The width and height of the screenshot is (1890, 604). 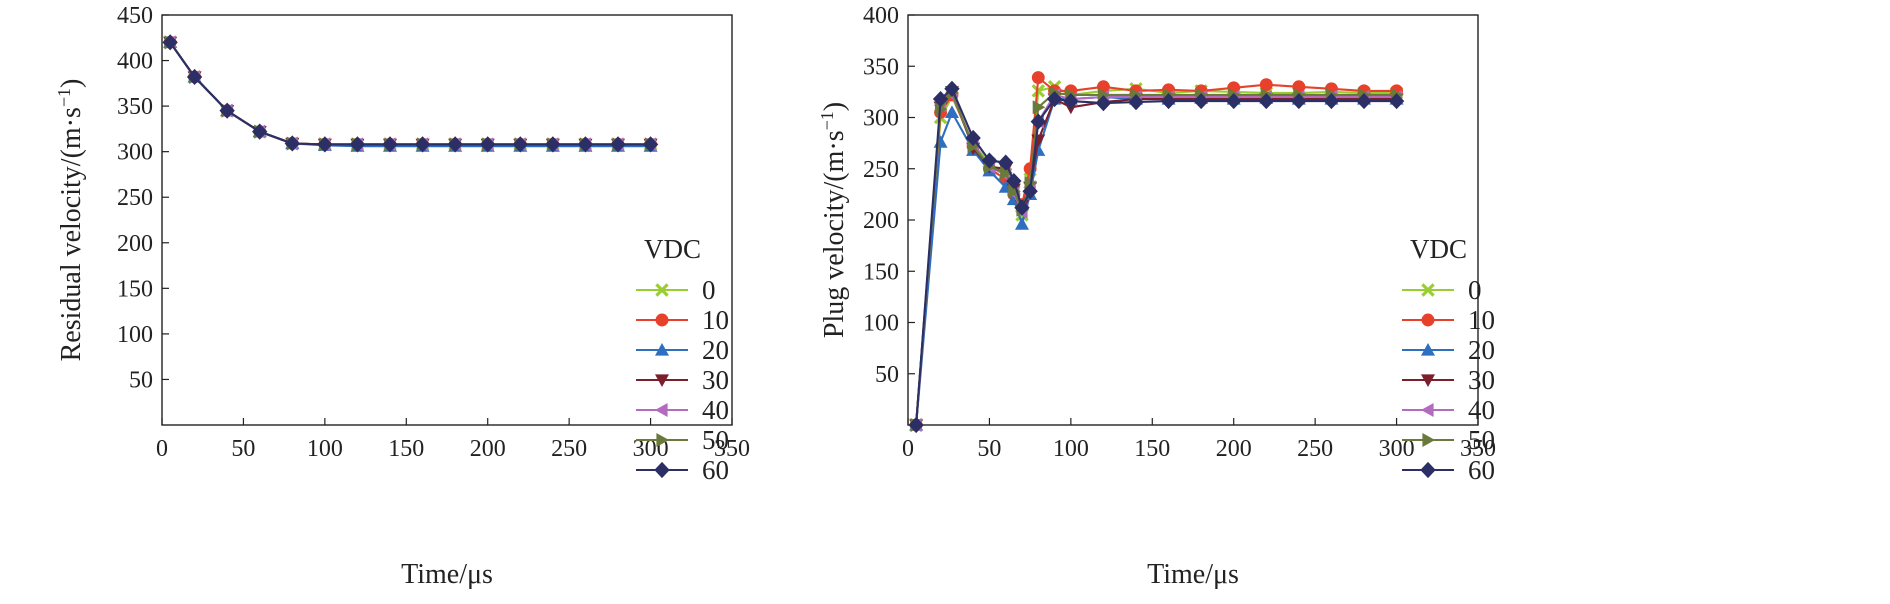 What do you see at coordinates (1448, 440) in the screenshot?
I see `legend-item: 50` at bounding box center [1448, 440].